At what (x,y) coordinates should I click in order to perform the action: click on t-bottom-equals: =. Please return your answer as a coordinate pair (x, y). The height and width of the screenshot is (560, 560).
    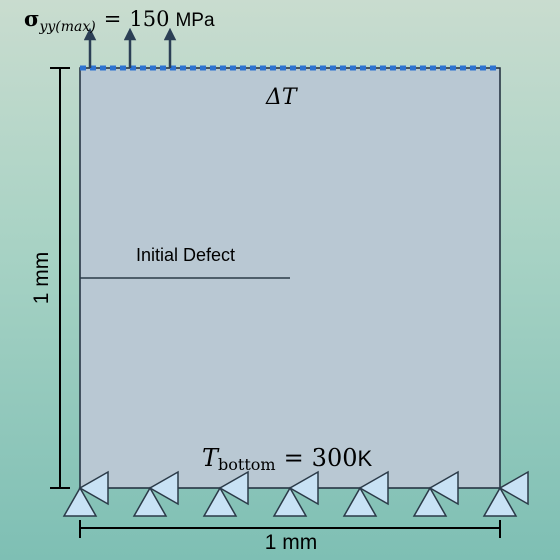
    Looking at the image, I should click on (294, 458).